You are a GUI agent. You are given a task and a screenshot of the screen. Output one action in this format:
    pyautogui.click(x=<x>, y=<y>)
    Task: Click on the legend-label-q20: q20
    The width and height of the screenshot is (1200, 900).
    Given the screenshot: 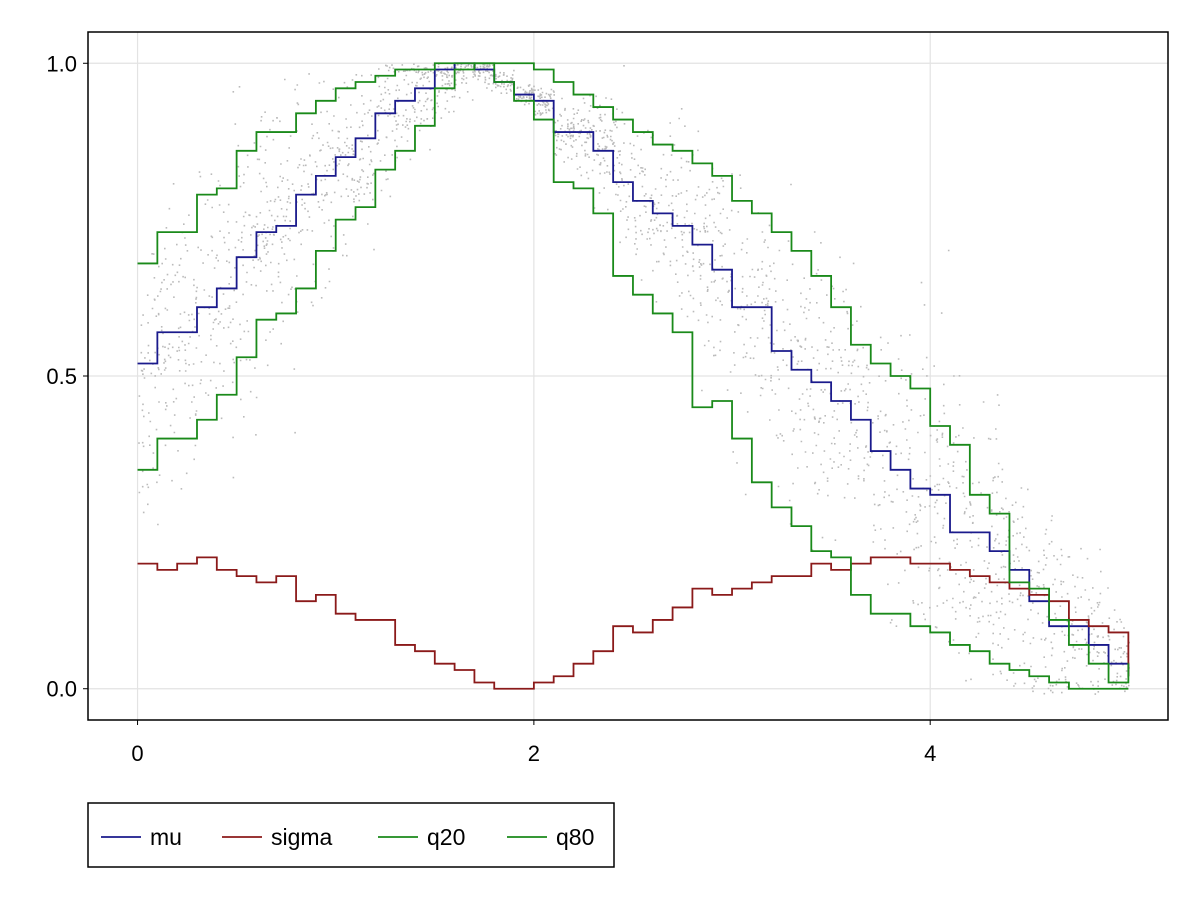 What is the action you would take?
    pyautogui.click(x=446, y=837)
    